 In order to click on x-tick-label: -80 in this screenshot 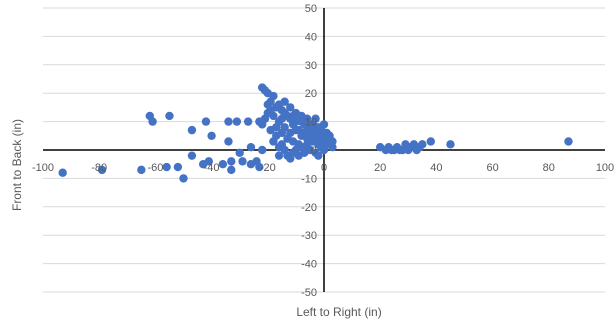, I will do `click(99, 168)`.